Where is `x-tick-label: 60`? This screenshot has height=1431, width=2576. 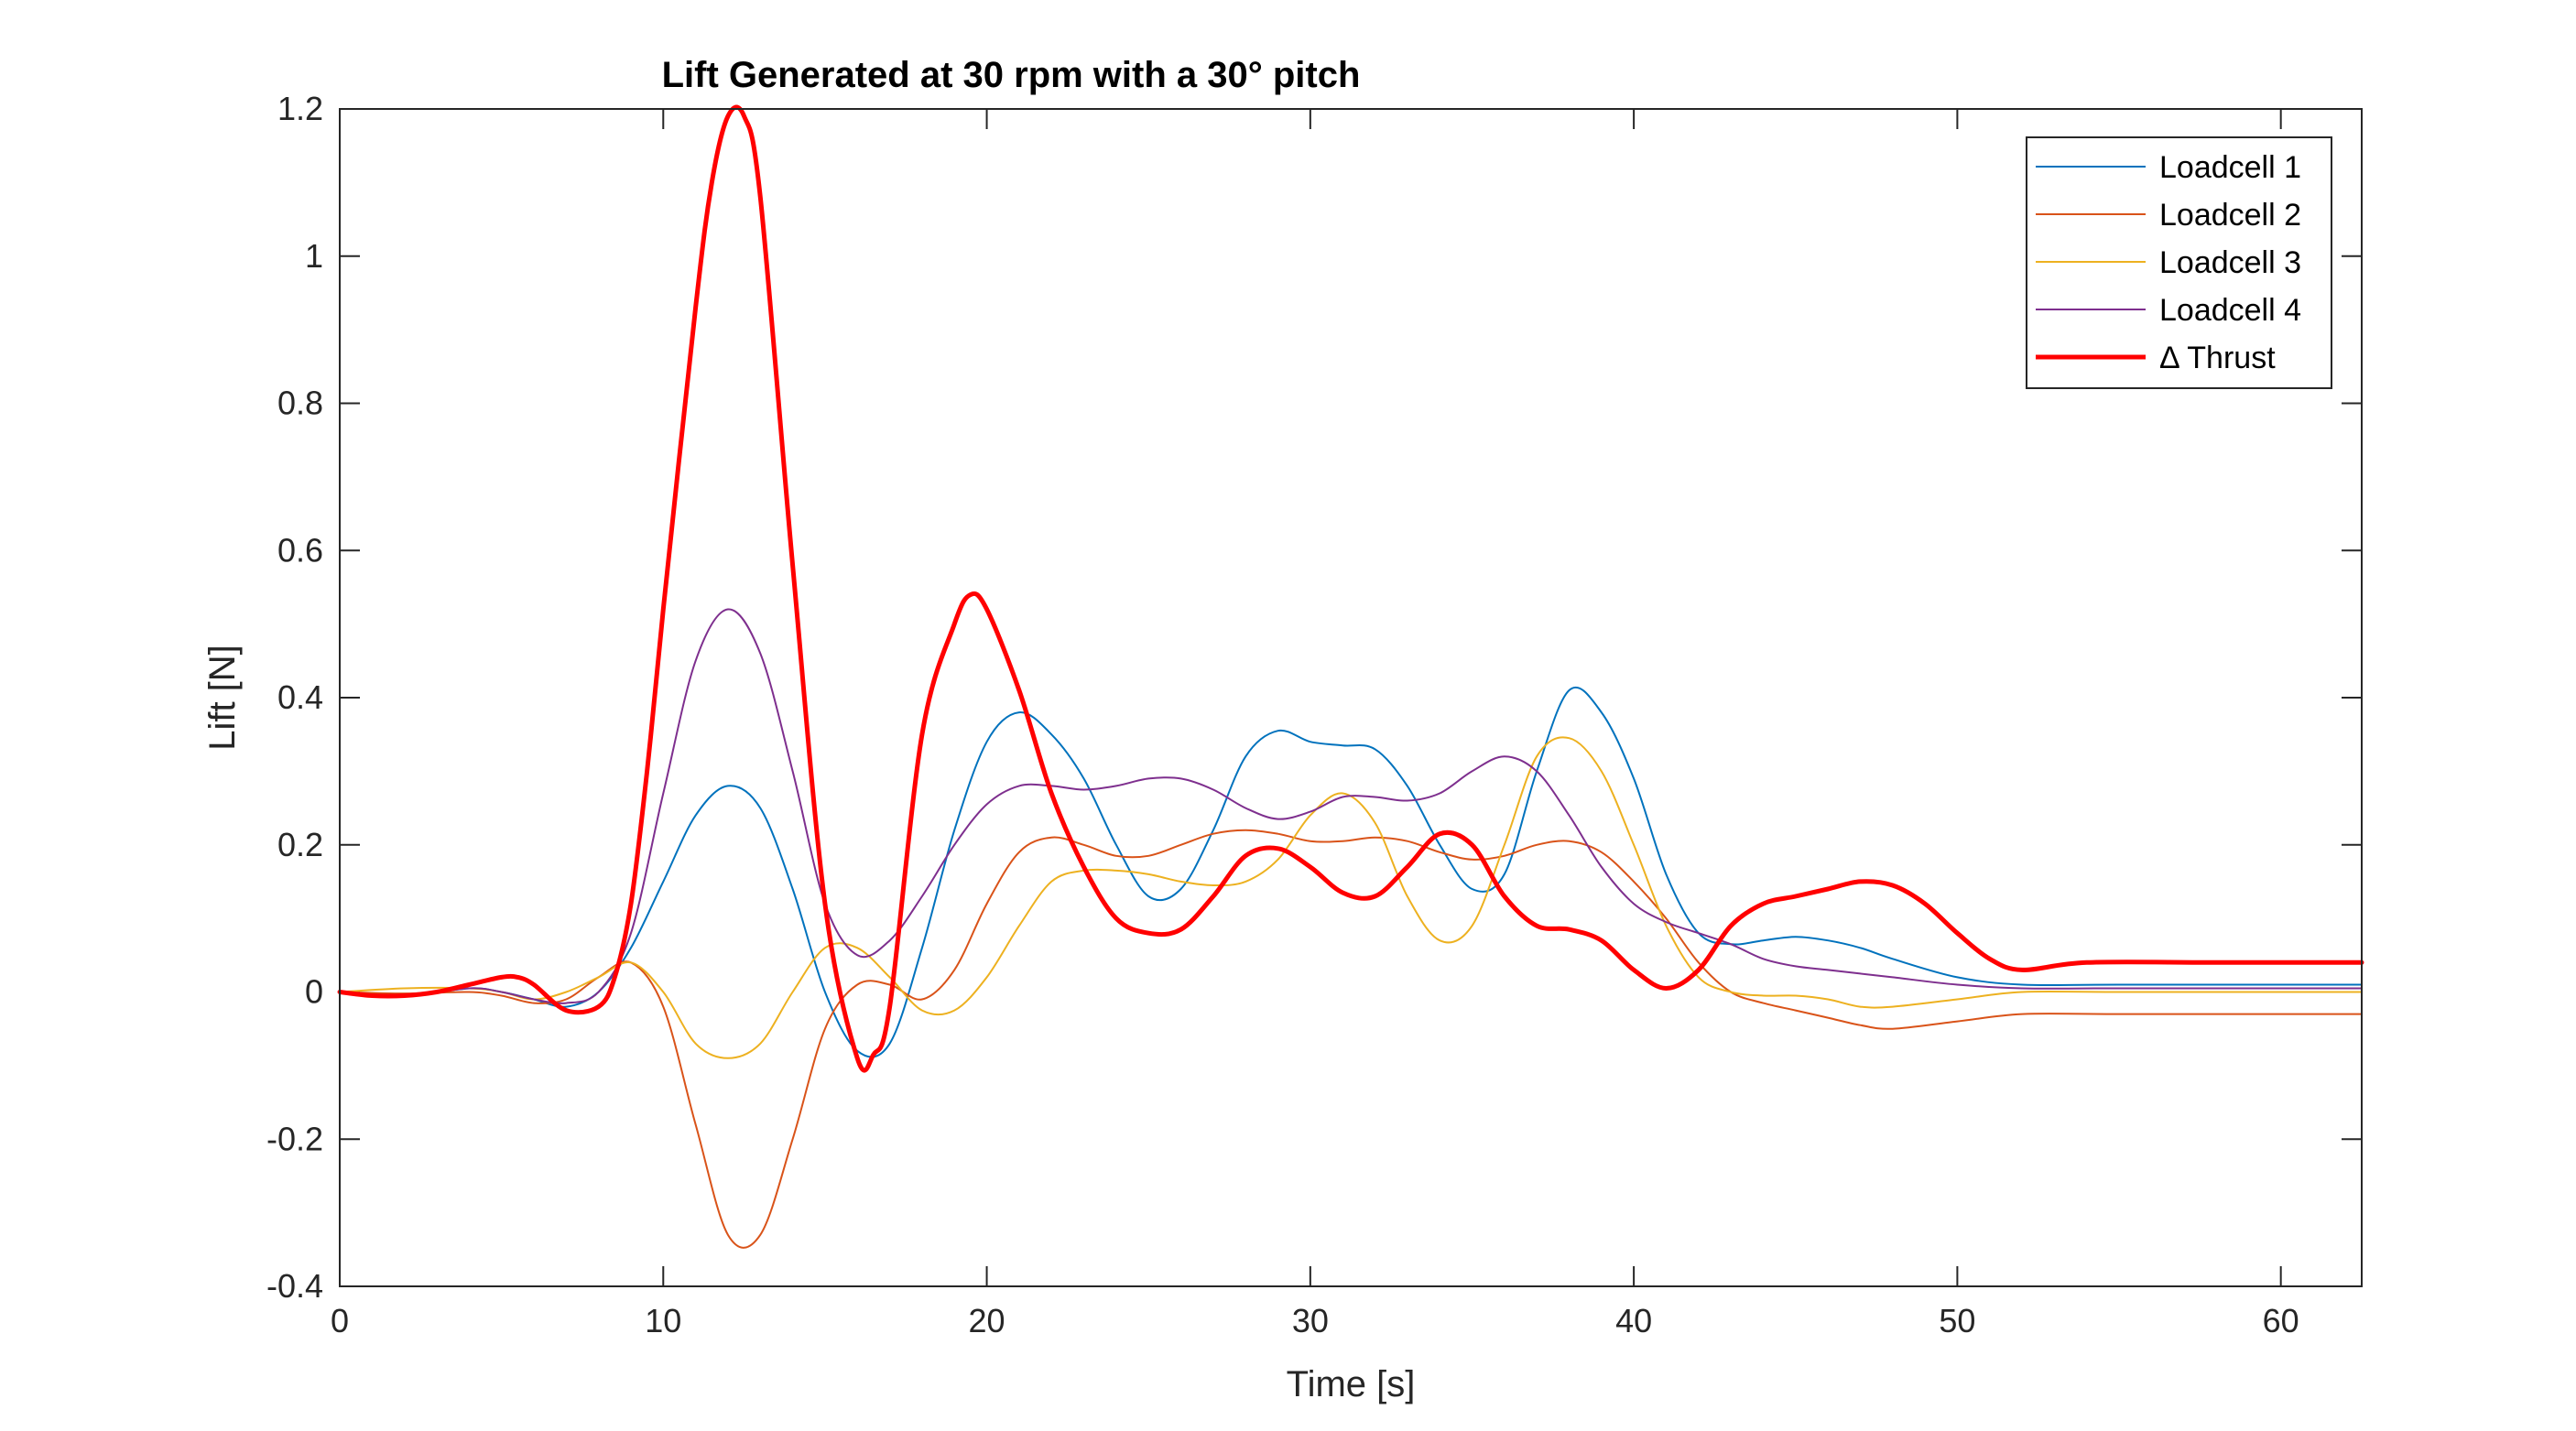 x-tick-label: 60 is located at coordinates (2281, 1320).